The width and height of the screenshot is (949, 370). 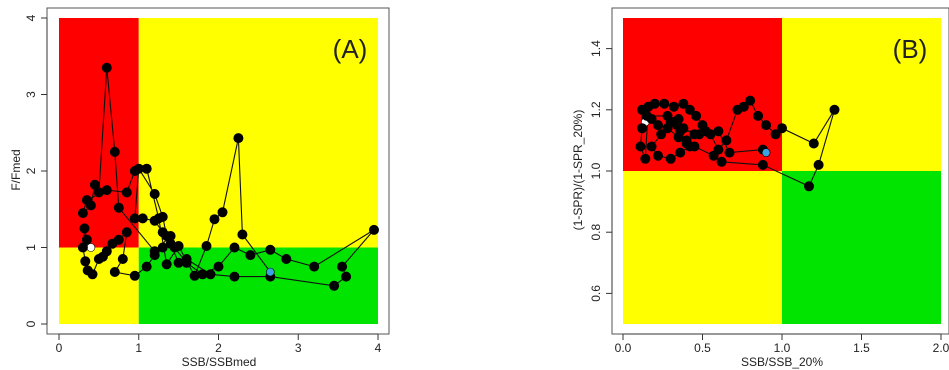 I want to click on panel-a-y-axis-label: F/Fmed, so click(x=16, y=169).